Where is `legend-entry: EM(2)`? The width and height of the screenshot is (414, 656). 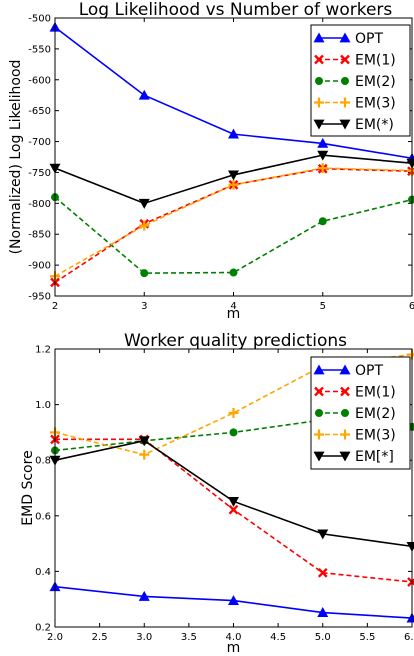 legend-entry: EM(2) is located at coordinates (355, 414).